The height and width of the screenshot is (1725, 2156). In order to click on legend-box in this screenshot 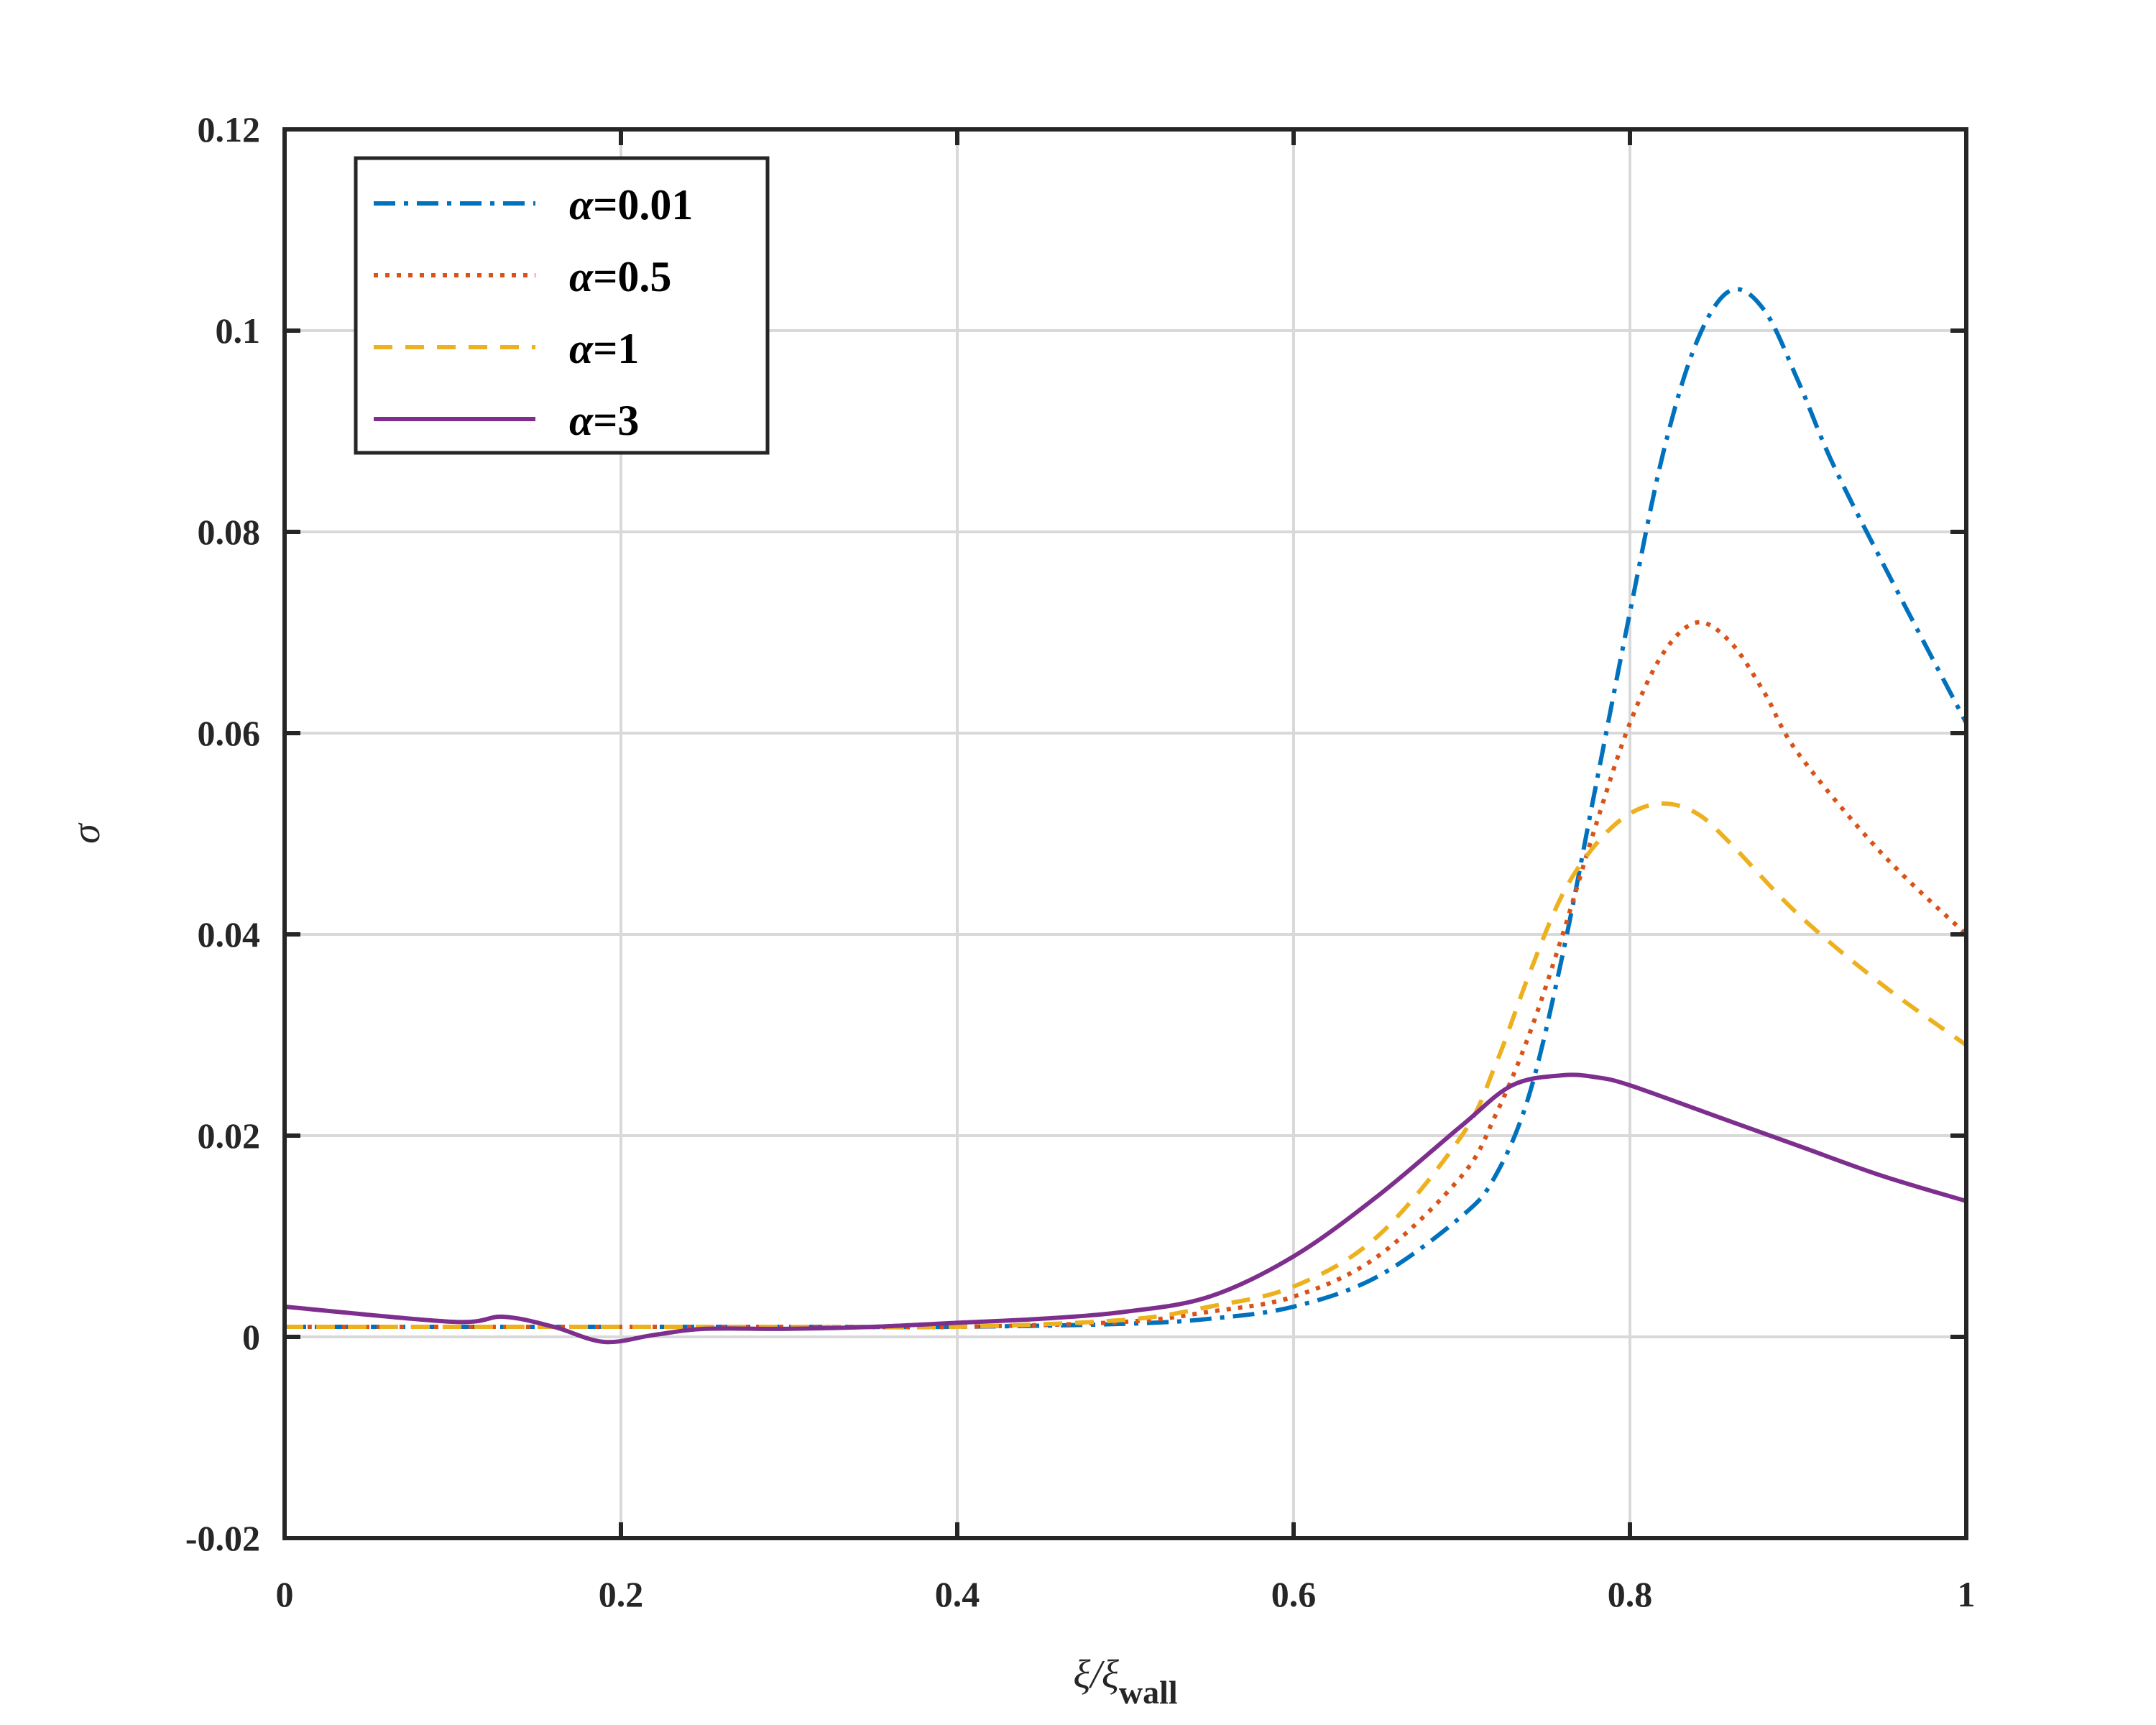, I will do `click(562, 305)`.